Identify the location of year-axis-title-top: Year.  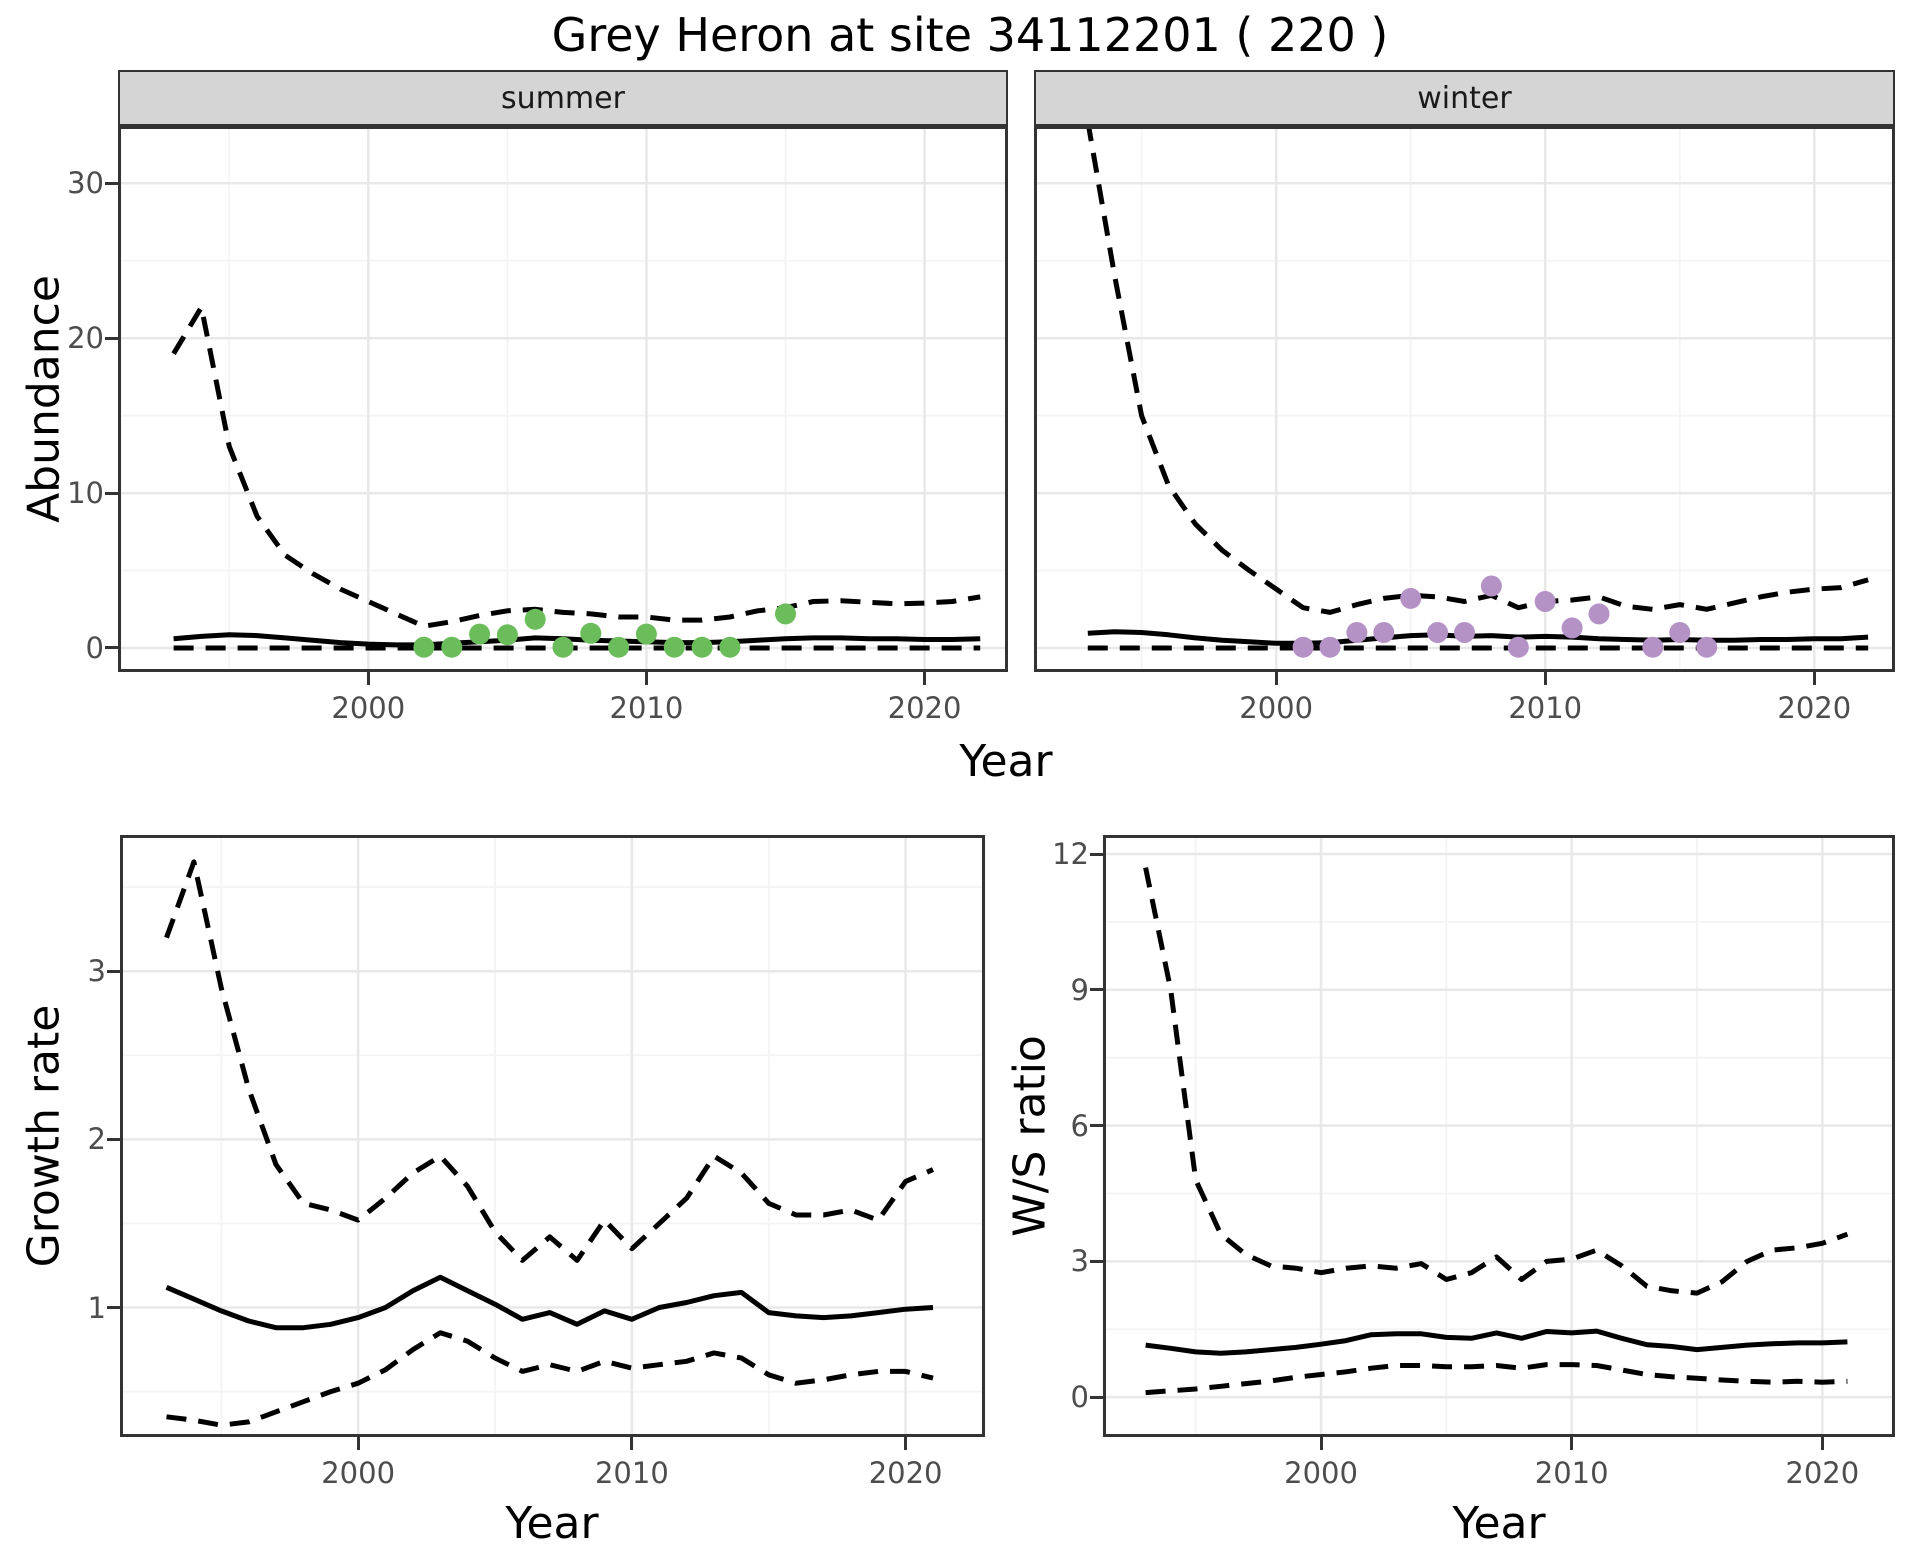
(1006, 761).